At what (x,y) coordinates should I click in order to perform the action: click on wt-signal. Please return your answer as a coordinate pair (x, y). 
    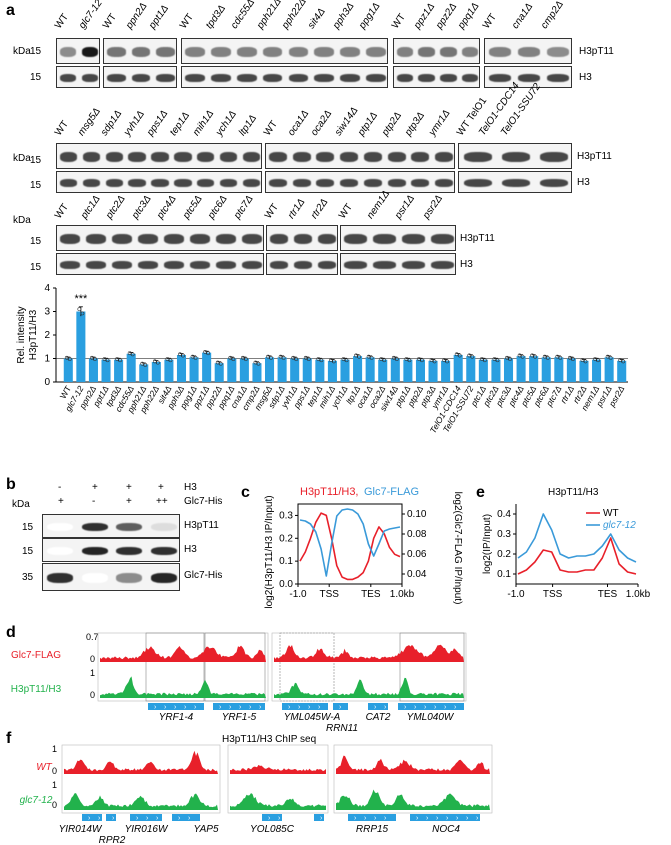
    Looking at the image, I should click on (413, 764).